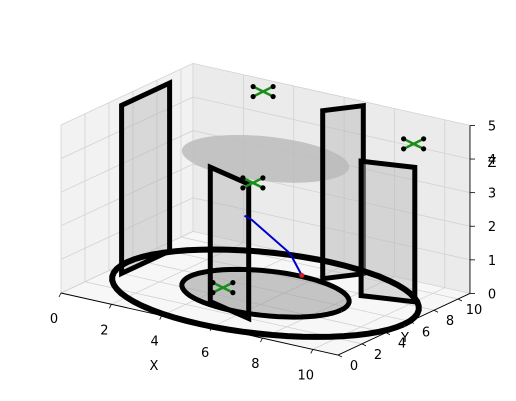 This screenshot has width=516, height=401. I want to click on y-axis-label: Y, so click(404, 338).